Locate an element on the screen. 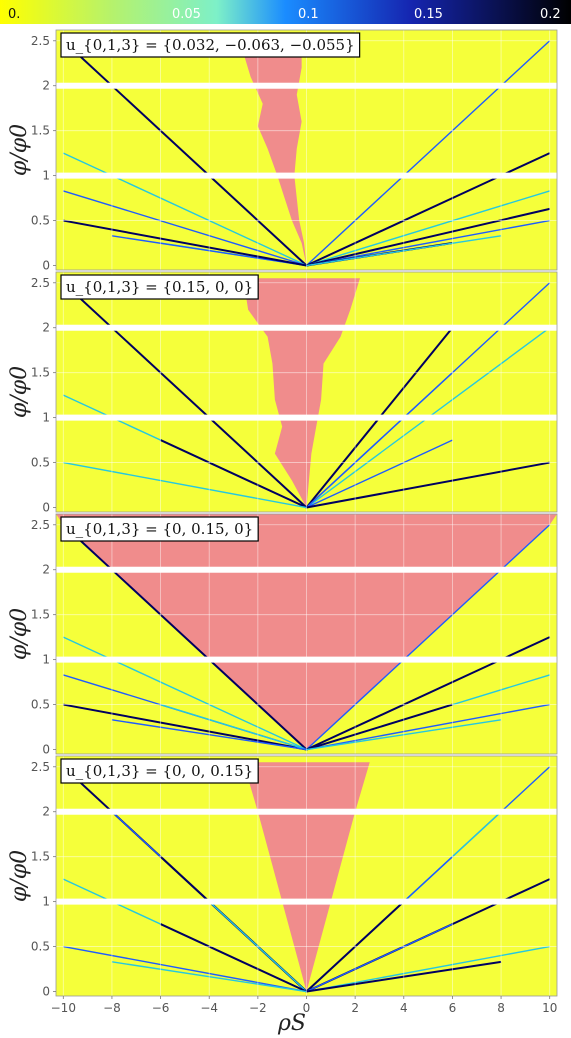  x-tick-label: 4 is located at coordinates (404, 1008).